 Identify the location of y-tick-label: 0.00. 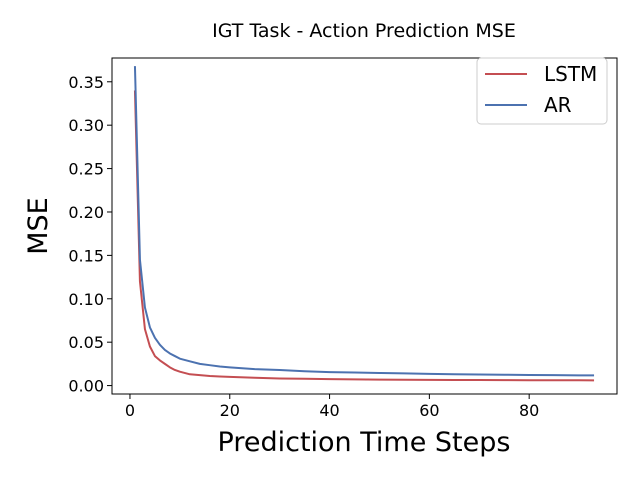
(86, 386).